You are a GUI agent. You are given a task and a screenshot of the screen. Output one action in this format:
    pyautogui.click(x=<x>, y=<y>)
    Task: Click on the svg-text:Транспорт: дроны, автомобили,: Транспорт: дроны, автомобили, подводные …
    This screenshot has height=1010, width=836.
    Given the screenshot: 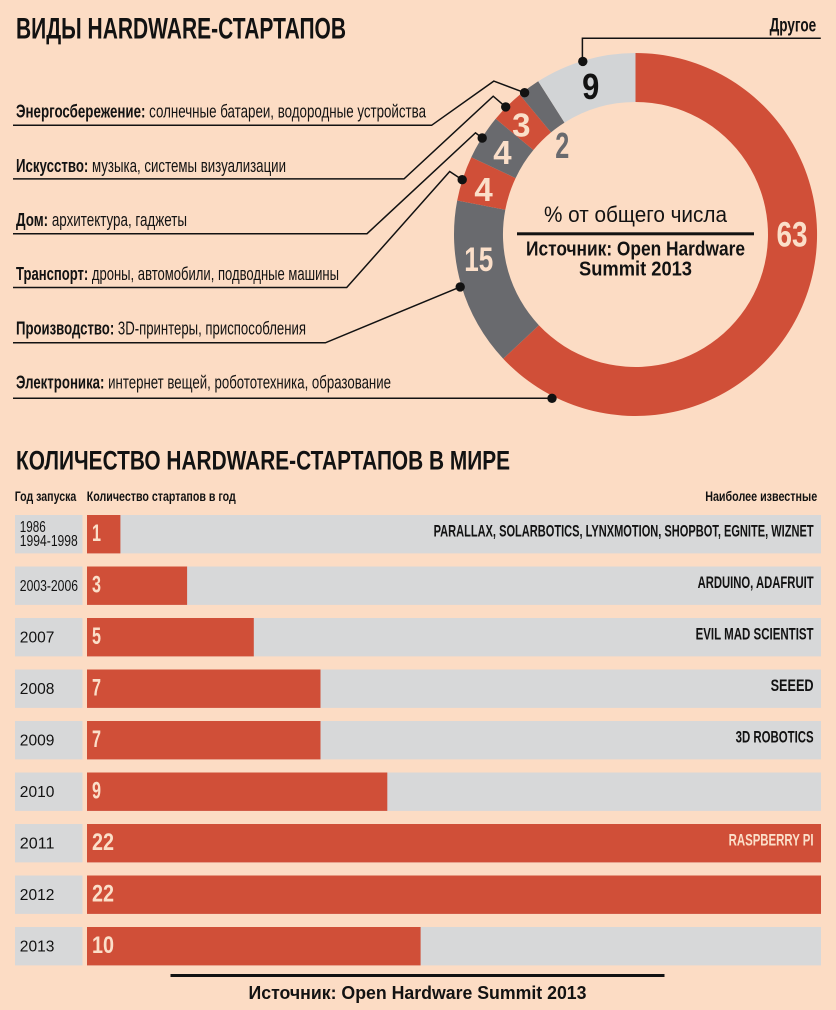 What is the action you would take?
    pyautogui.click(x=177, y=274)
    